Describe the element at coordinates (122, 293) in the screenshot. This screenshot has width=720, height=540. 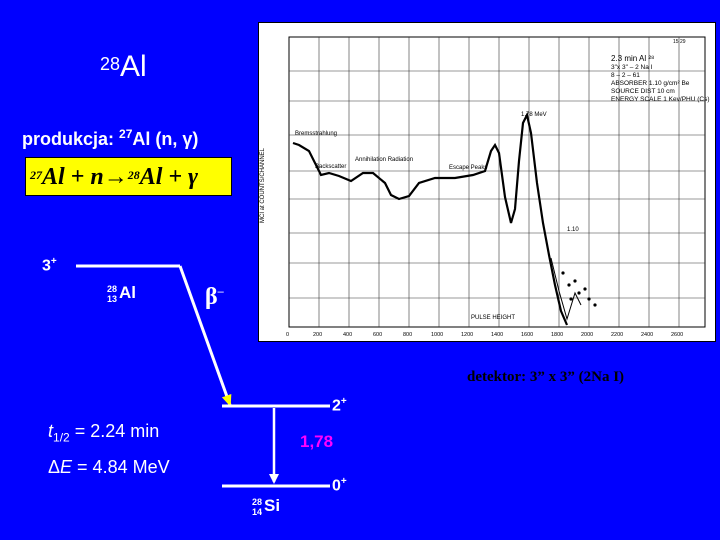
I see `parent-nuclide: 28 13 Al` at that location.